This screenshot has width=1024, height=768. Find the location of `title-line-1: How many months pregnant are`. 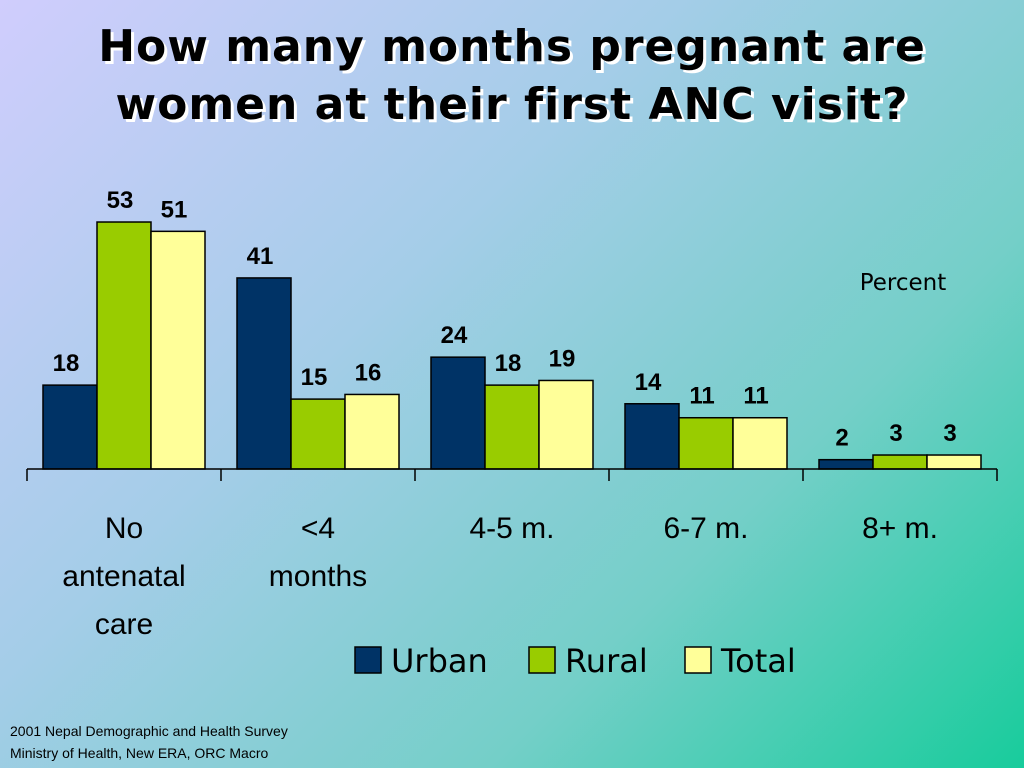

title-line-1: How many months pregnant are is located at coordinates (512, 46).